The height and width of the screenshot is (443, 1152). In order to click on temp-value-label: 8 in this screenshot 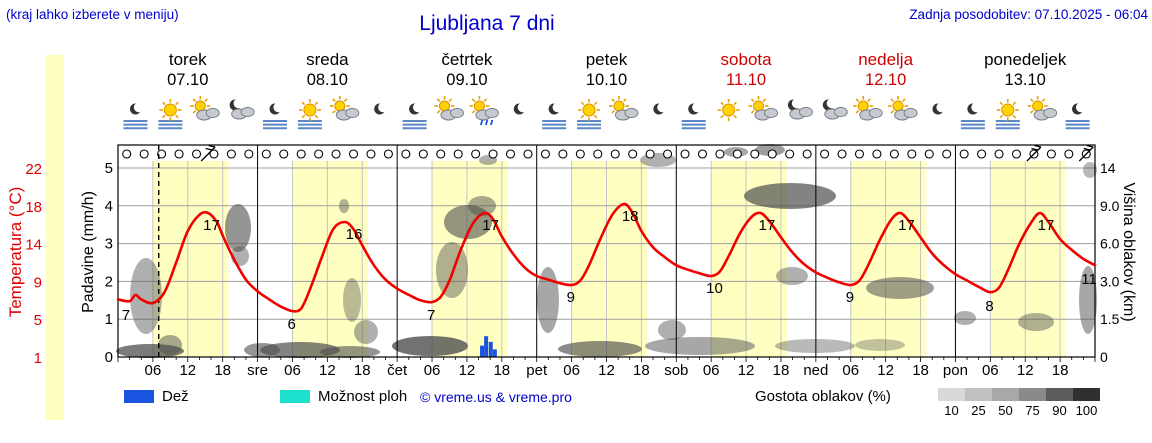, I will do `click(989, 306)`.